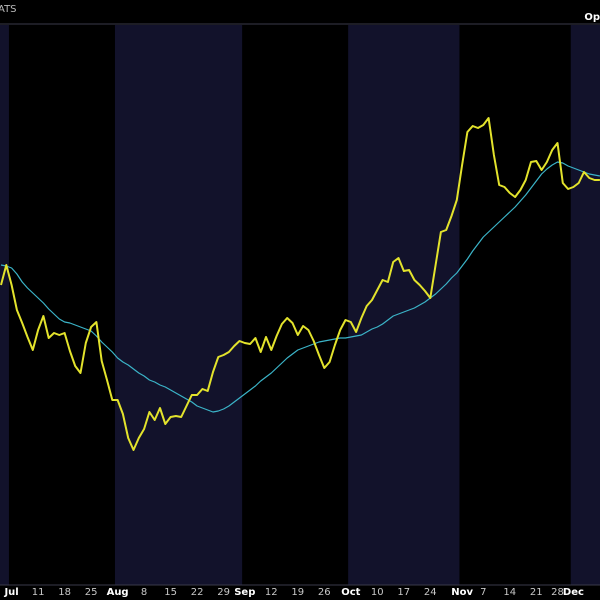  What do you see at coordinates (483, 592) in the screenshot?
I see `x-tick-label: 7` at bounding box center [483, 592].